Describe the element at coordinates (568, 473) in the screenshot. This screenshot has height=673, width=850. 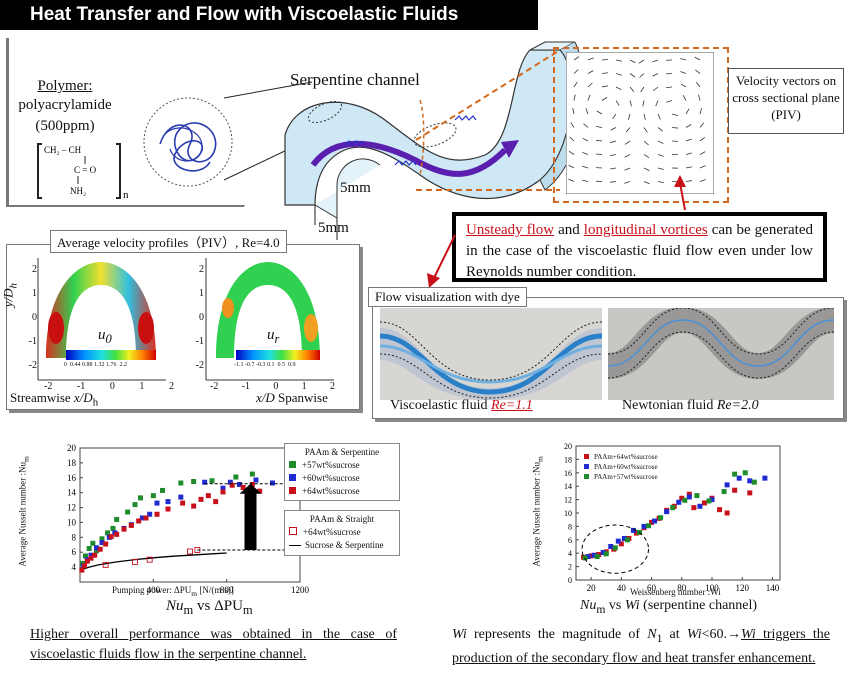
I see `chart2-ytick: 16` at that location.